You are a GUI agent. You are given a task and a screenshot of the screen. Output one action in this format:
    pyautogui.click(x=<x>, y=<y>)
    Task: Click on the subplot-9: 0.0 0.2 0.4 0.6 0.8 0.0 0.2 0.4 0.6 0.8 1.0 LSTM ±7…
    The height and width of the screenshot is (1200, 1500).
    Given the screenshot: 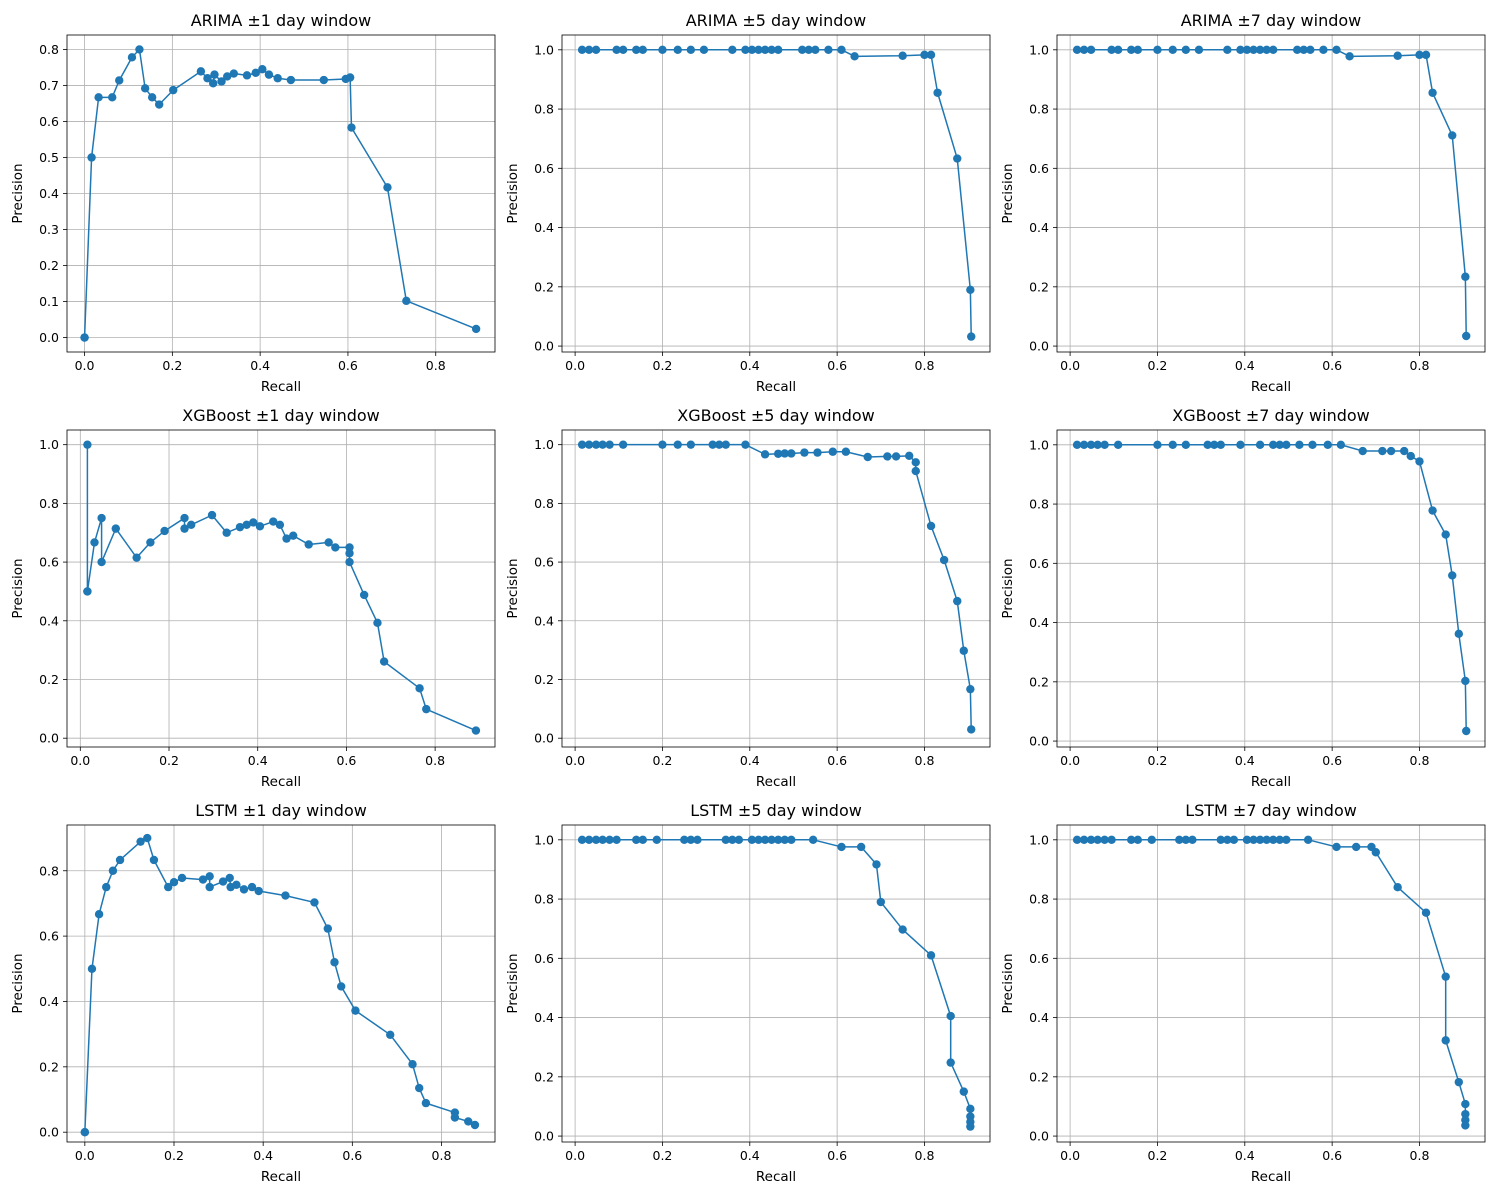 What is the action you would take?
    pyautogui.click(x=1243, y=993)
    